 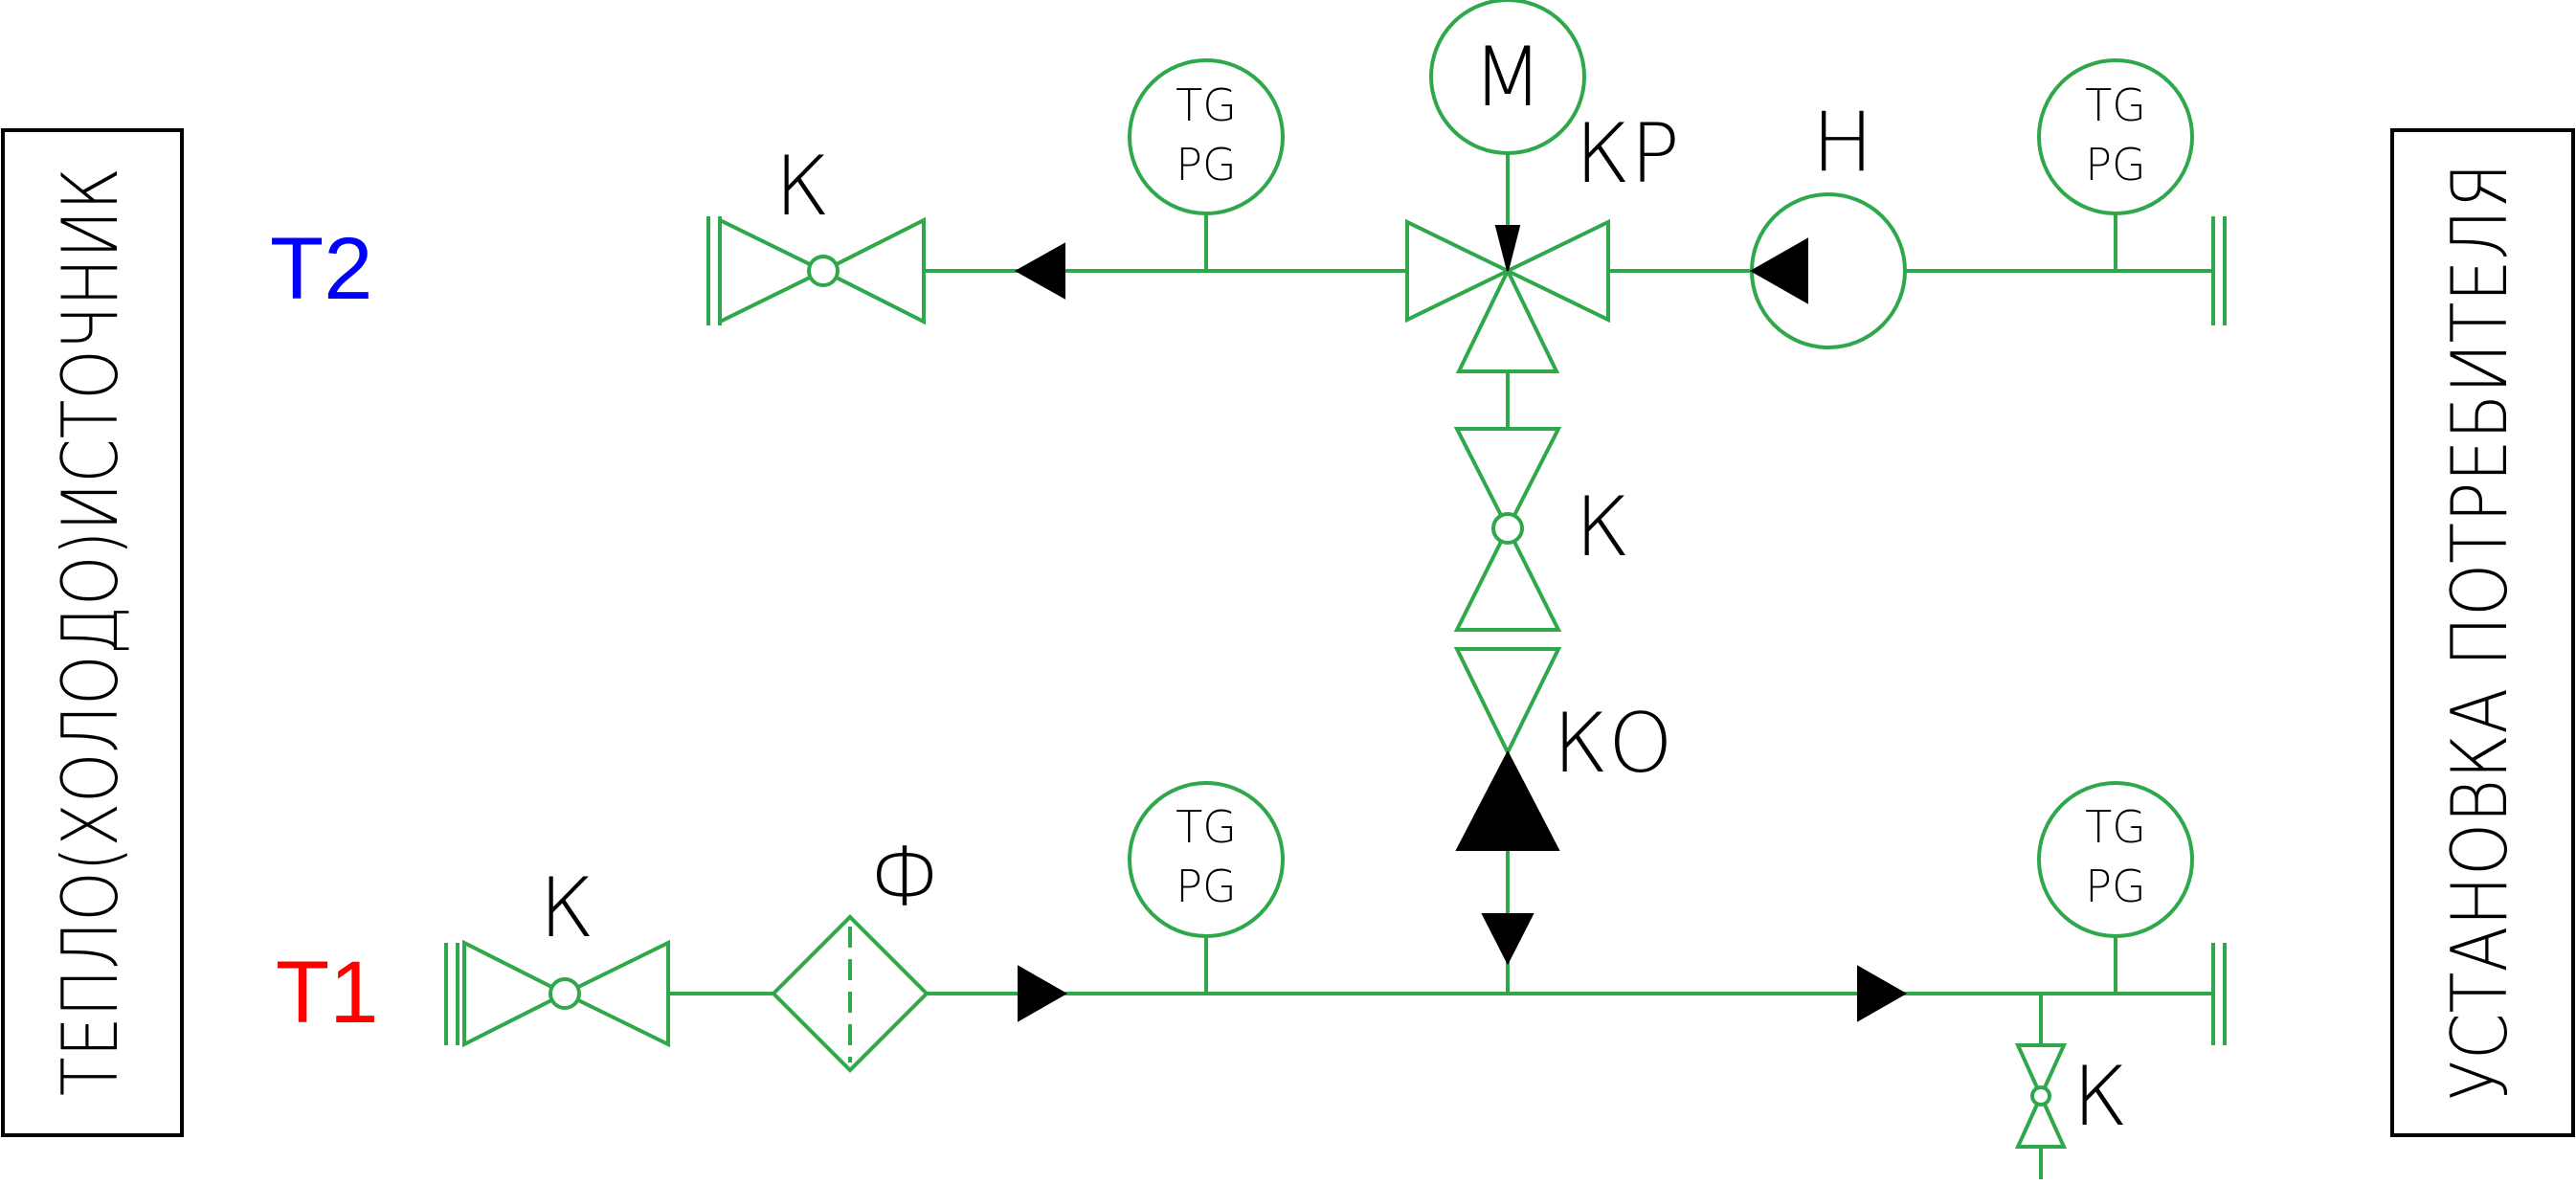 What do you see at coordinates (321, 269) in the screenshot?
I see `return-line-label: T2` at bounding box center [321, 269].